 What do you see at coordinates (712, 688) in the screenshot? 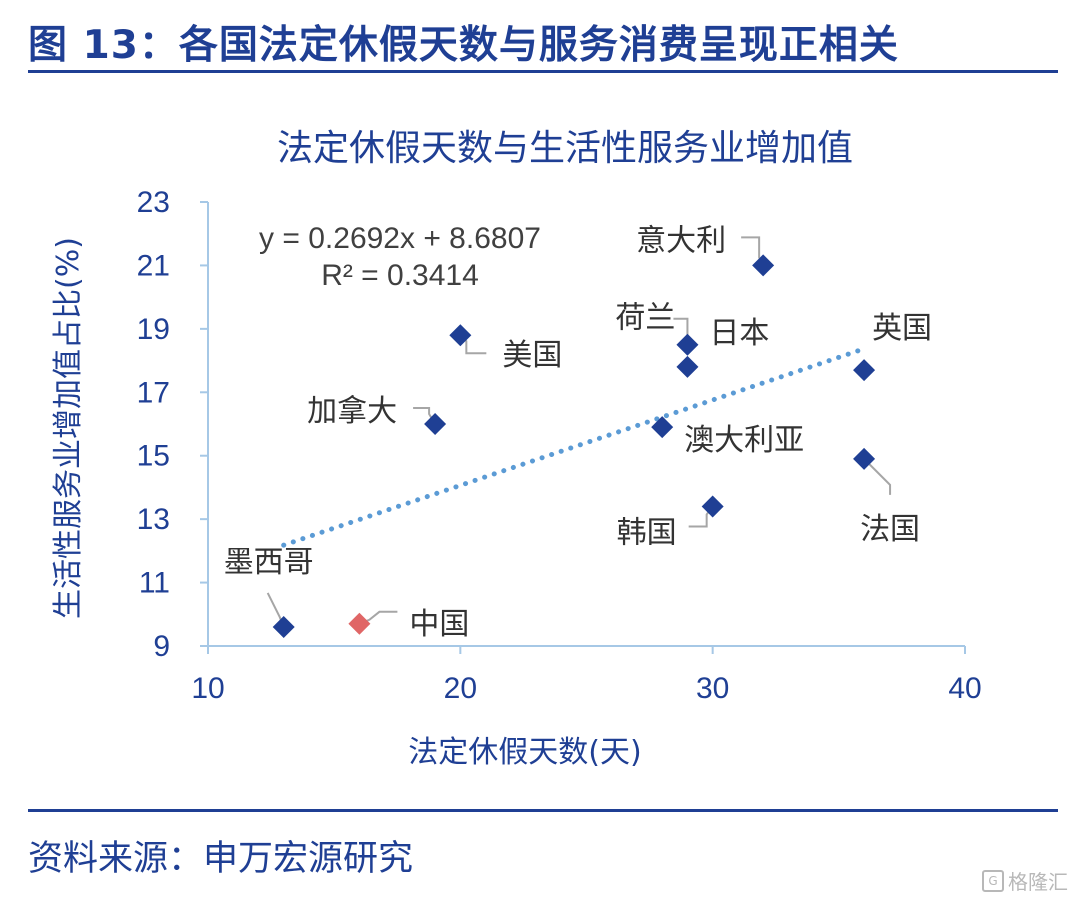
I see `x-tick-label: 30` at bounding box center [712, 688].